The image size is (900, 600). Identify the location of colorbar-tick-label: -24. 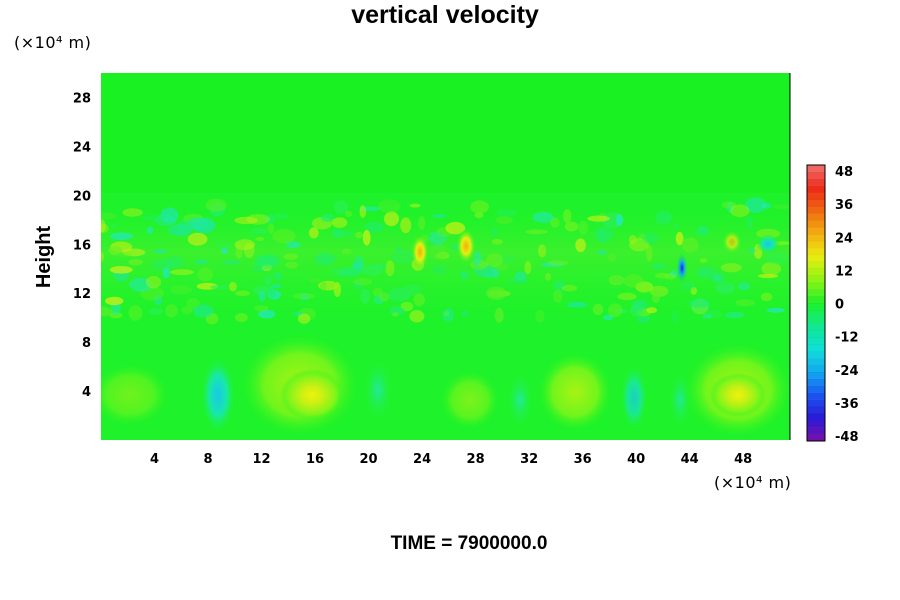
(847, 371).